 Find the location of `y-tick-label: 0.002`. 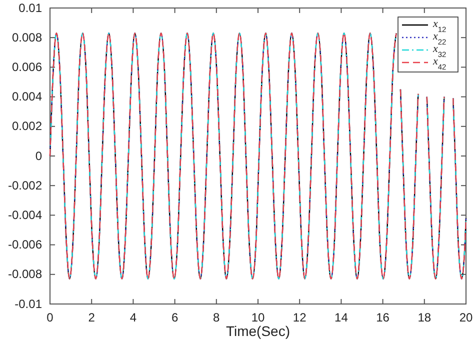

y-tick-label: 0.002 is located at coordinates (27, 126).